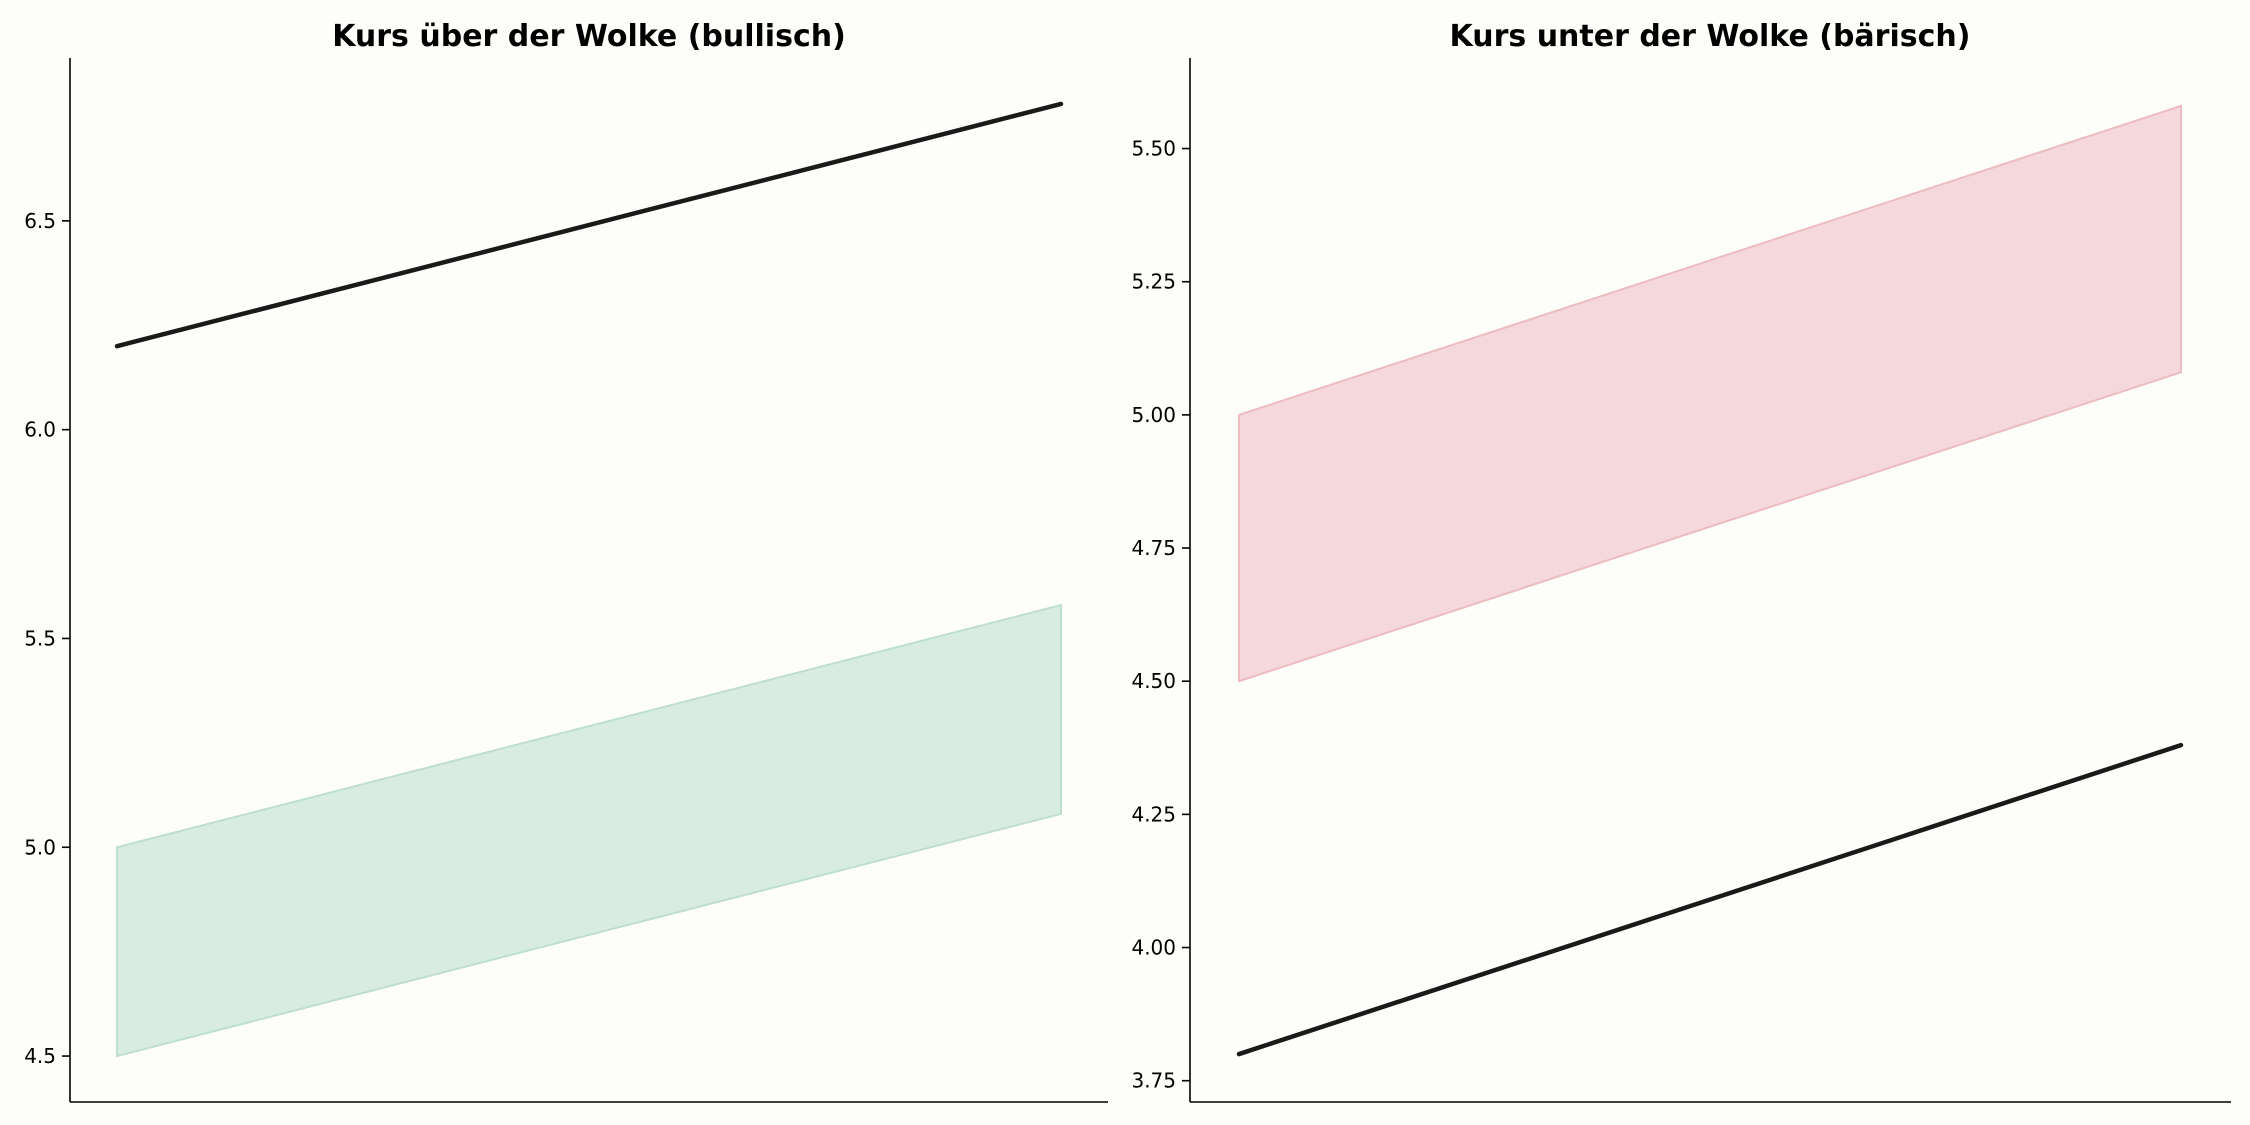 This screenshot has width=2250, height=1125. What do you see at coordinates (1153, 814) in the screenshot?
I see `bearish-y-tick-label: 4.25` at bounding box center [1153, 814].